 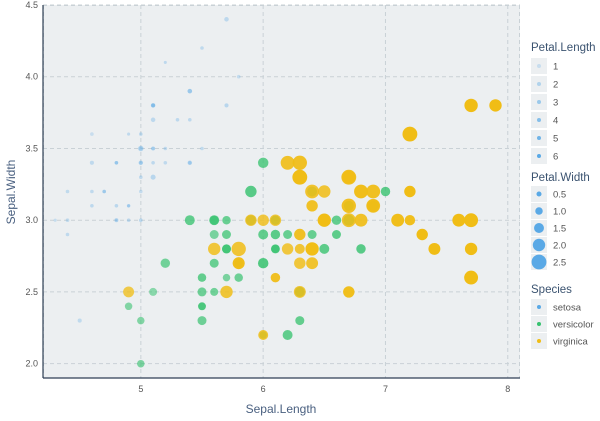 I want to click on legend-label: virginica, so click(x=571, y=342).